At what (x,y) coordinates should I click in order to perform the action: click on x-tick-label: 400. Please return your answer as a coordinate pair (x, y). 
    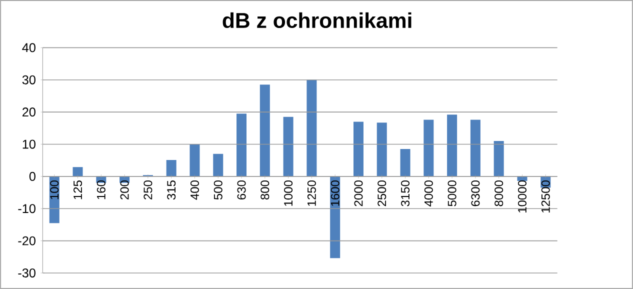
    Looking at the image, I should click on (194, 190).